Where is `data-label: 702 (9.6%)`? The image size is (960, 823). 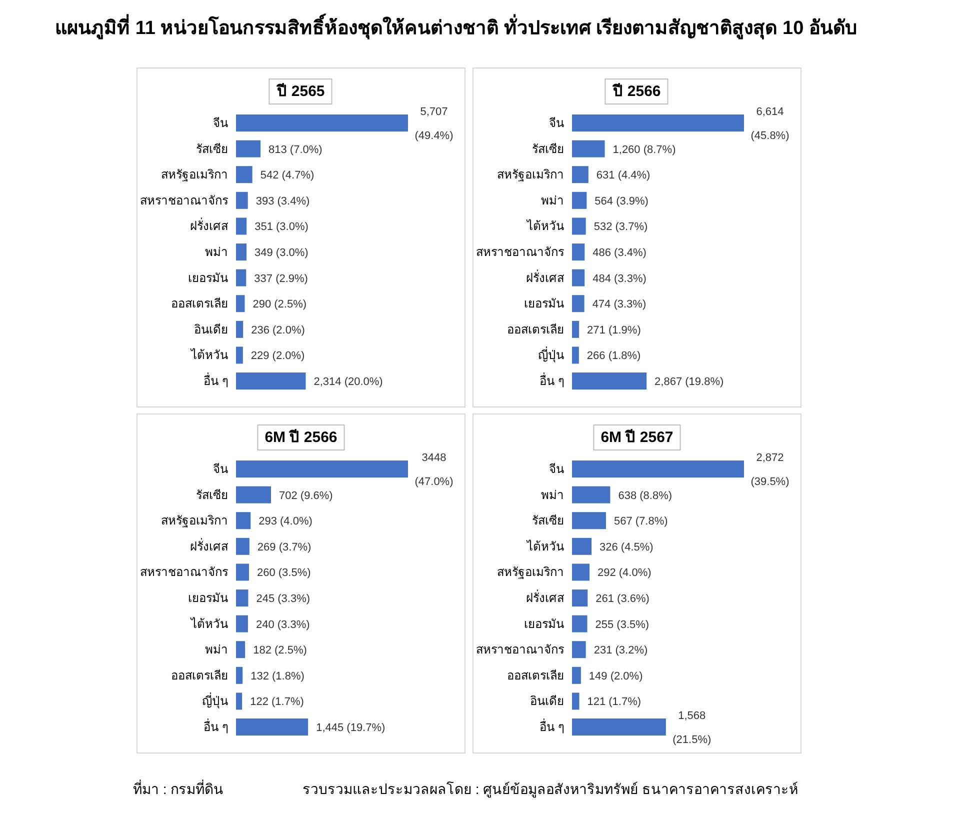 data-label: 702 (9.6%) is located at coordinates (306, 496).